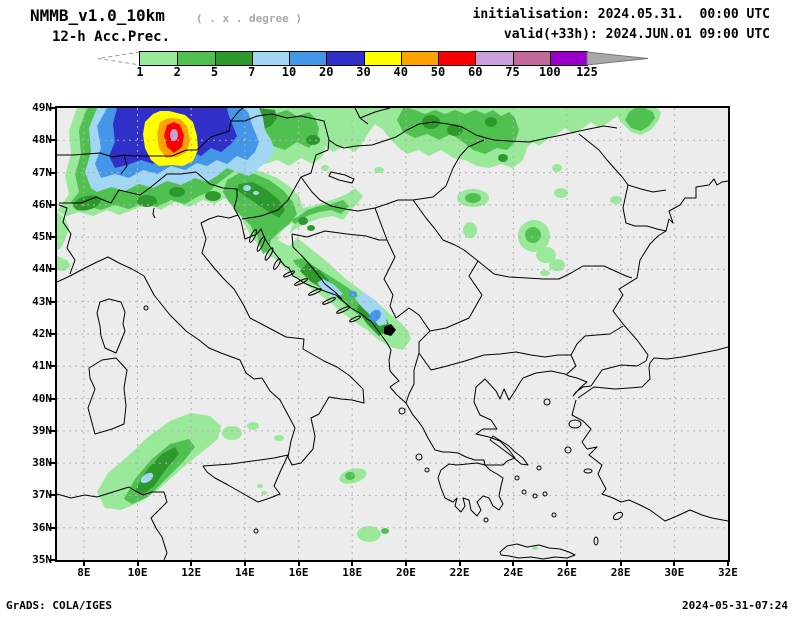  Describe the element at coordinates (621, 14) in the screenshot. I see `init-time: initialisation: 2024.05.31. 00:00 UTC` at that location.